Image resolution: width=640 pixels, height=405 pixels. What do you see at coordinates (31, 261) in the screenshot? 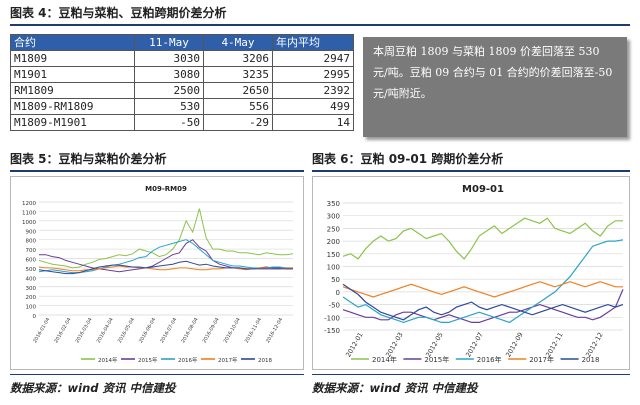
I see `y-tick-label: 600` at bounding box center [31, 261].